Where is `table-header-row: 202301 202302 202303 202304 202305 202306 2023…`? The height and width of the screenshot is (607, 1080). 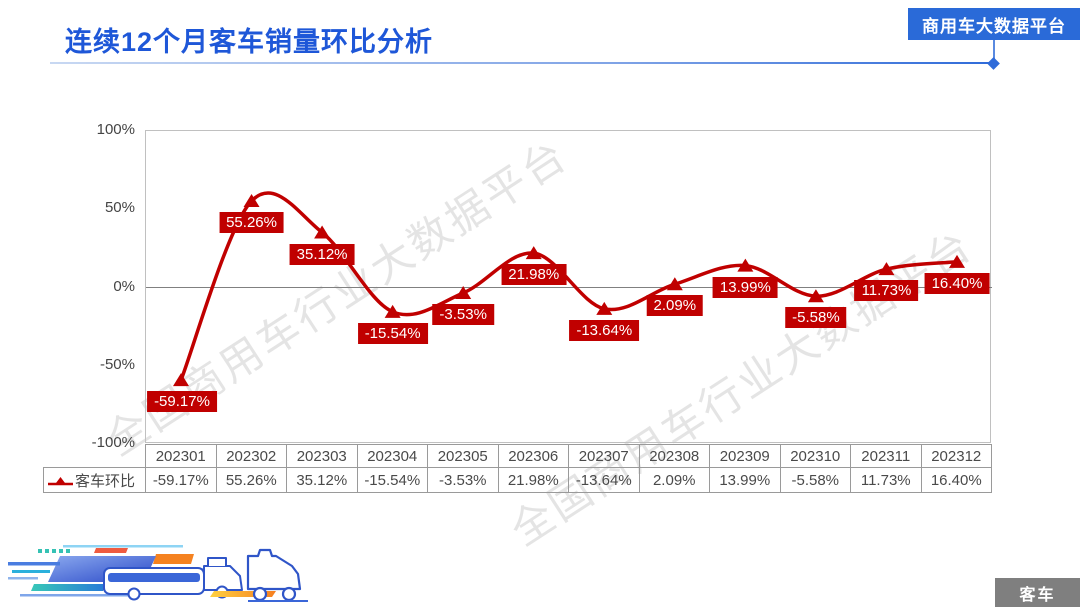 table-header-row: 202301 202302 202303 202304 202305 202306 2023… is located at coordinates (518, 456).